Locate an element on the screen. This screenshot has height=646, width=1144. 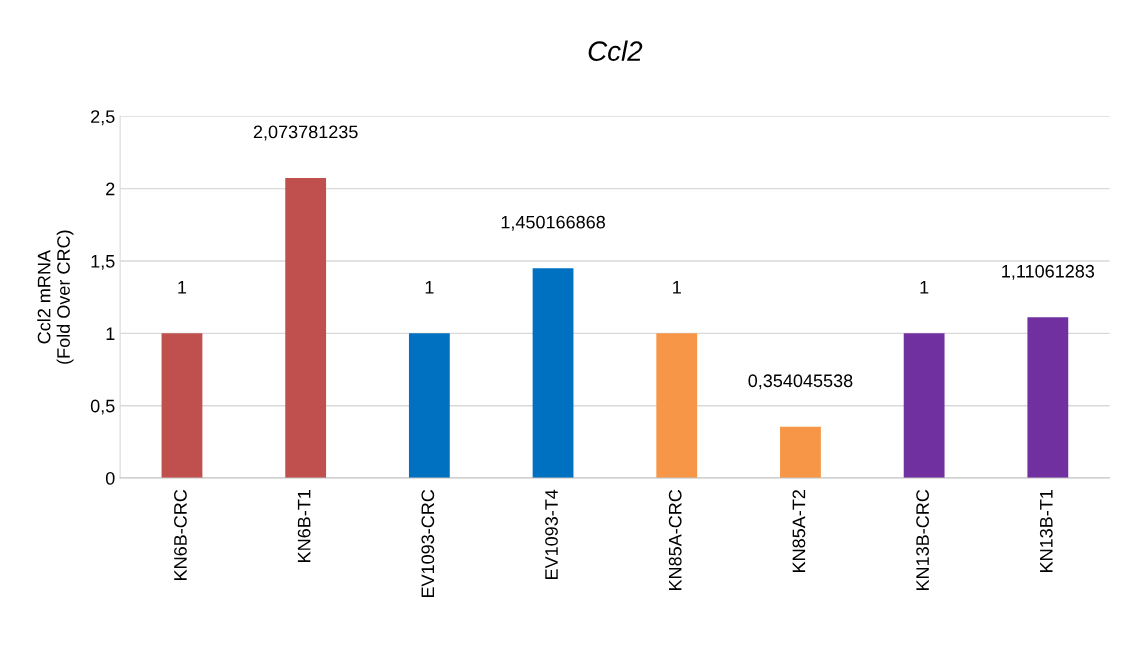
y-axis-title: Ccl2 mRNA (Fold Over CRC) is located at coordinates (55, 297).